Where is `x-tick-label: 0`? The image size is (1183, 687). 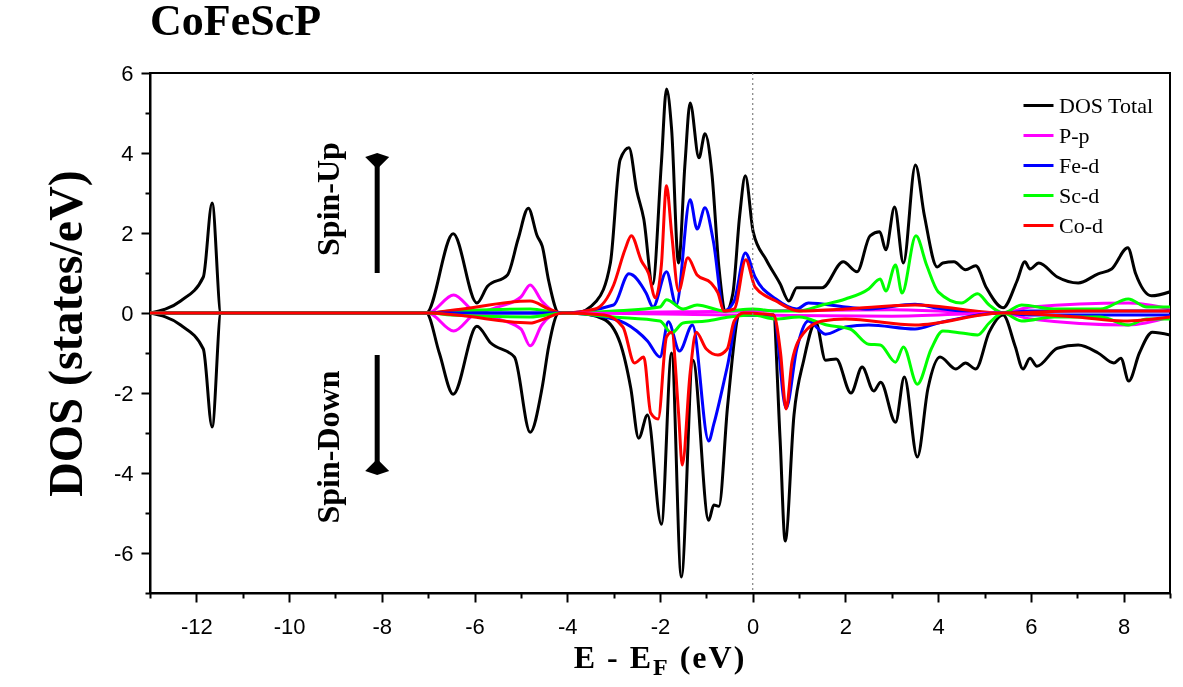
x-tick-label: 0 is located at coordinates (753, 626).